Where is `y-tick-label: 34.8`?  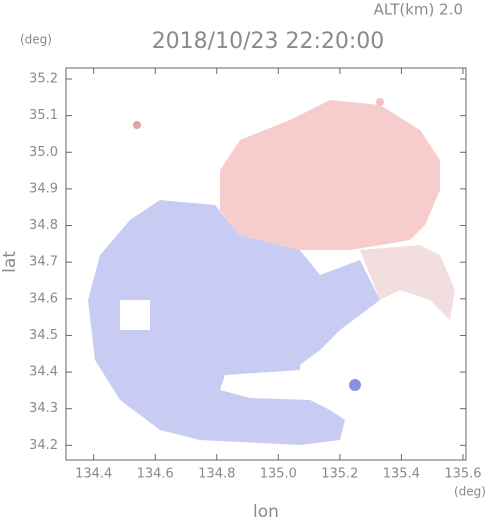
y-tick-label: 34.8 is located at coordinates (43, 225).